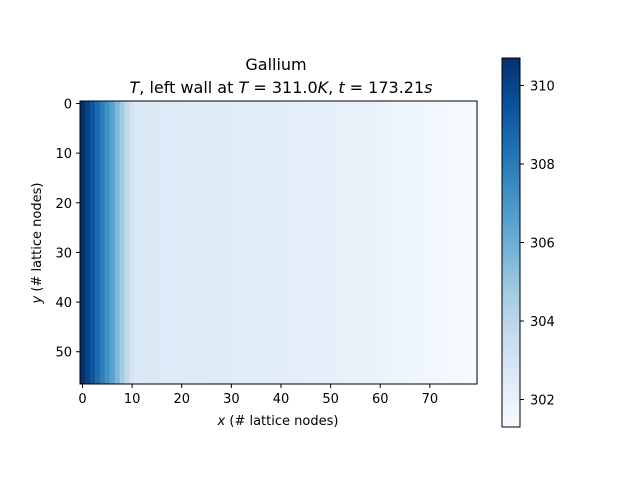  Describe the element at coordinates (542, 322) in the screenshot. I see `colorbar-tick-label: 304` at that location.